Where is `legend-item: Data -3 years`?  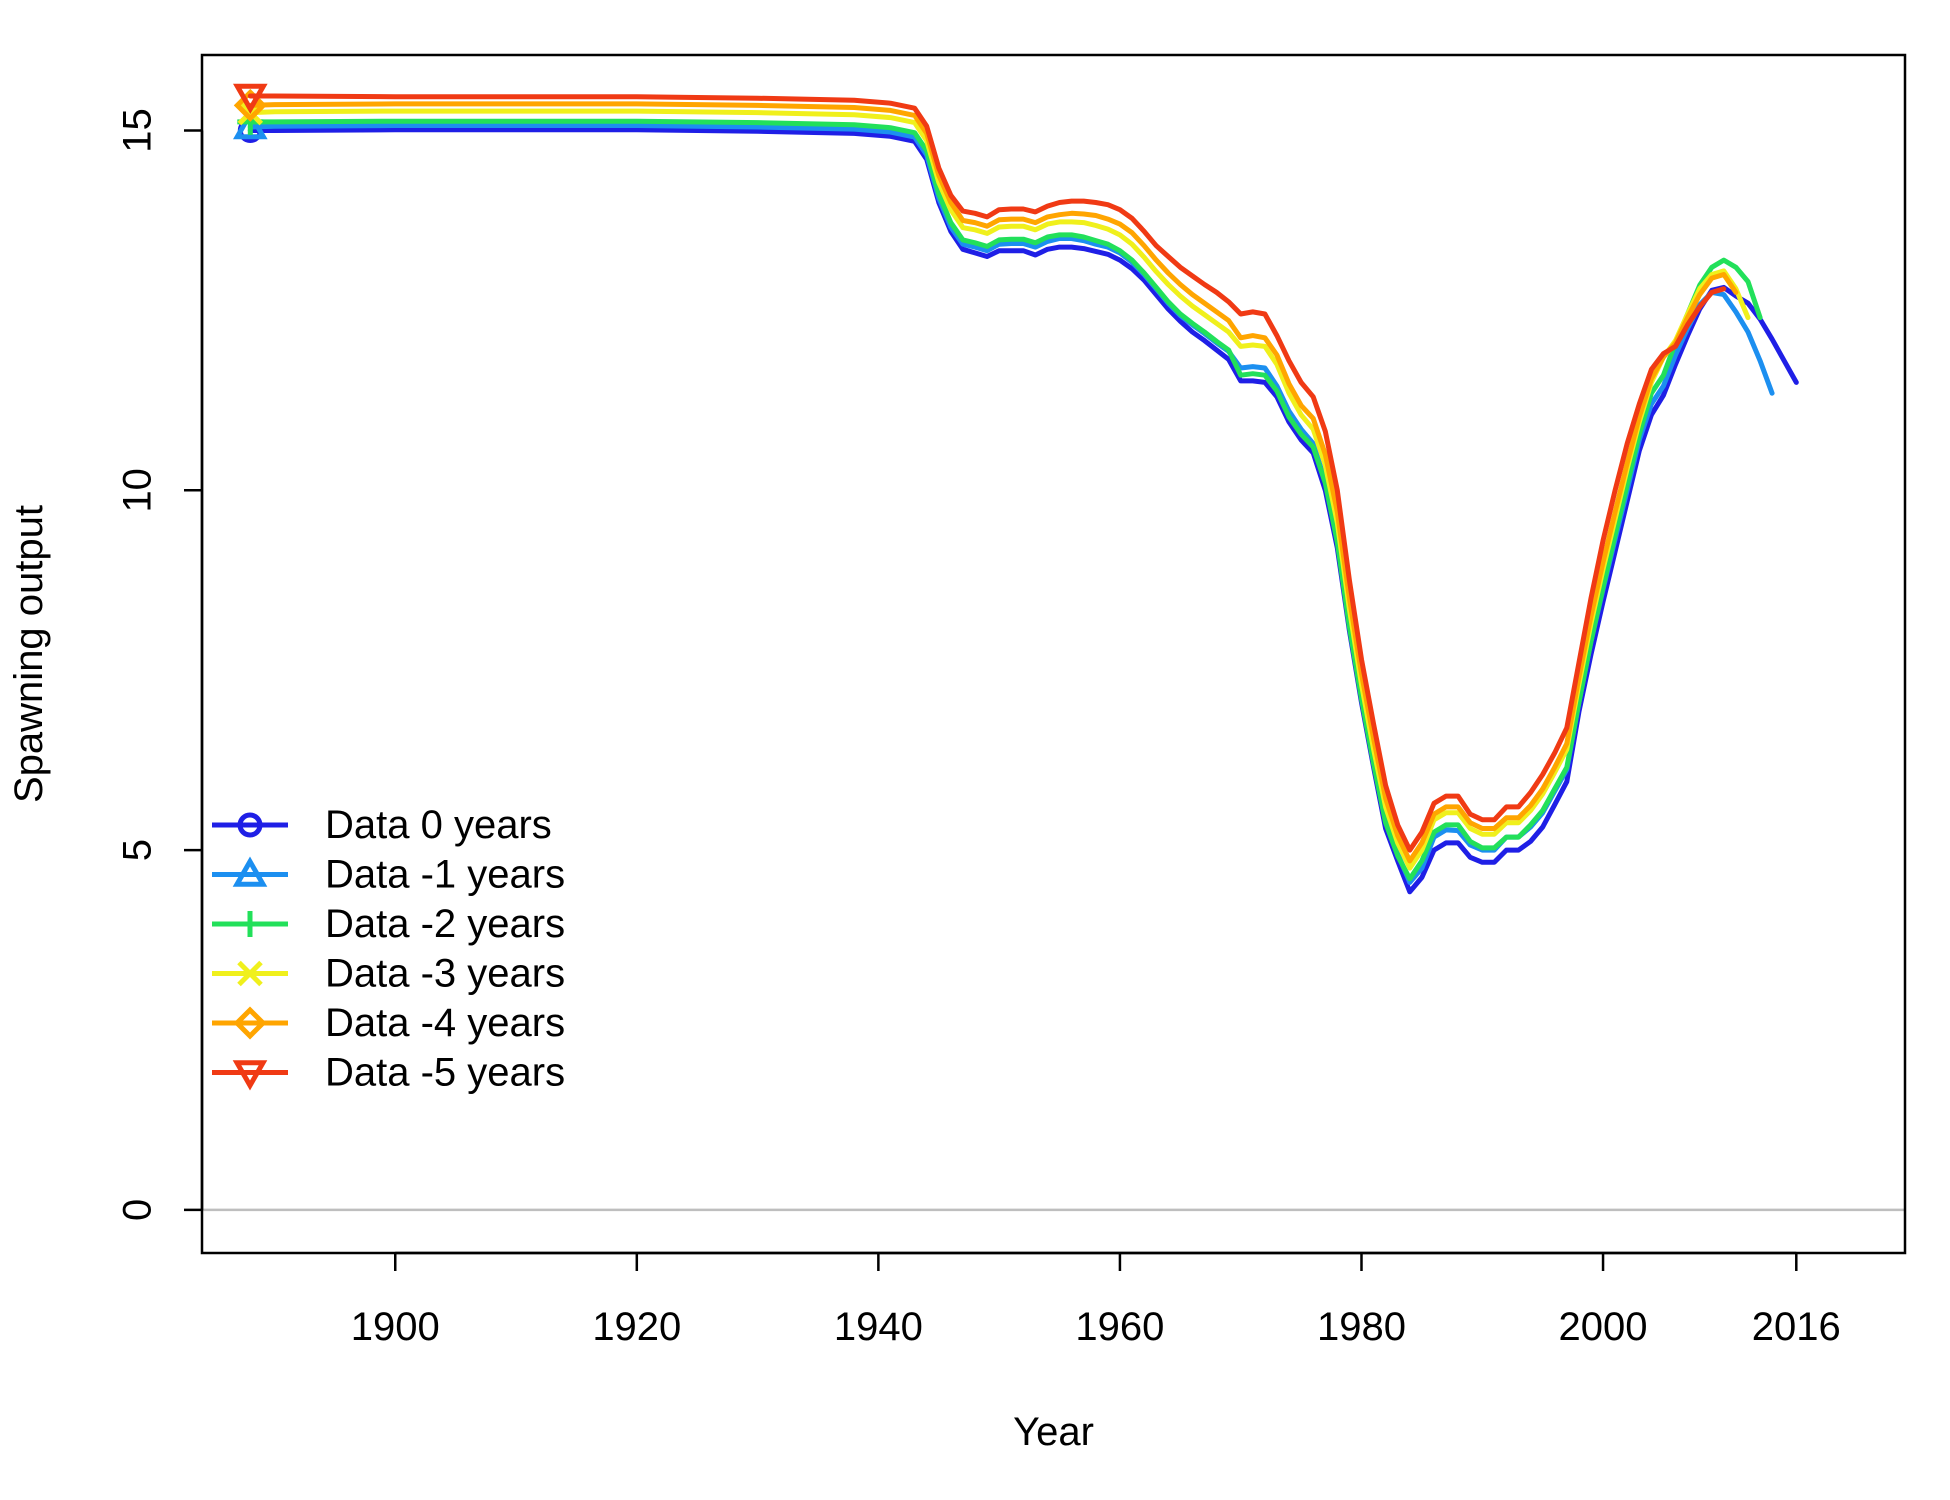
legend-item: Data -3 years is located at coordinates (388, 974).